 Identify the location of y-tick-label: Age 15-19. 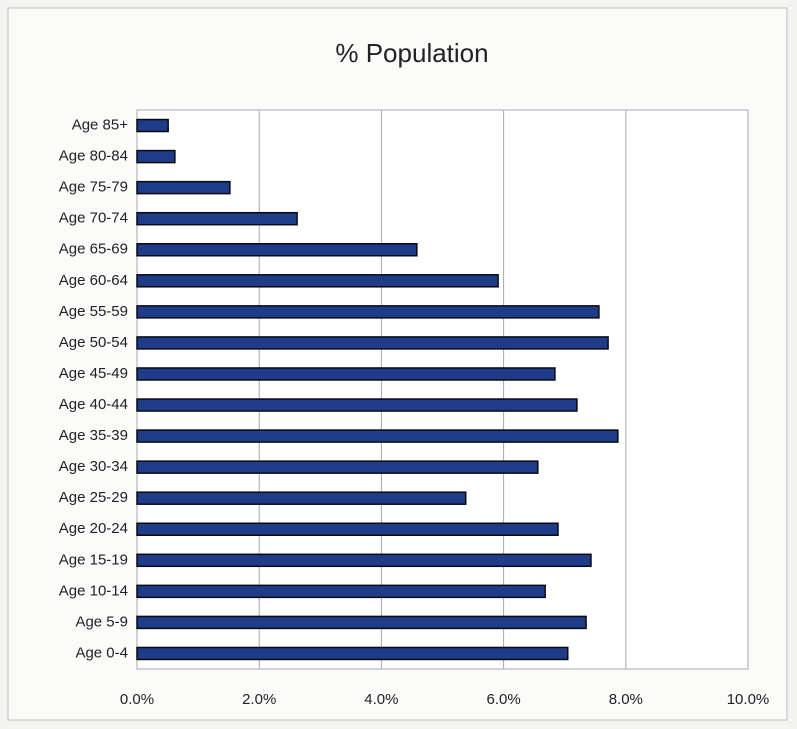
(93, 559).